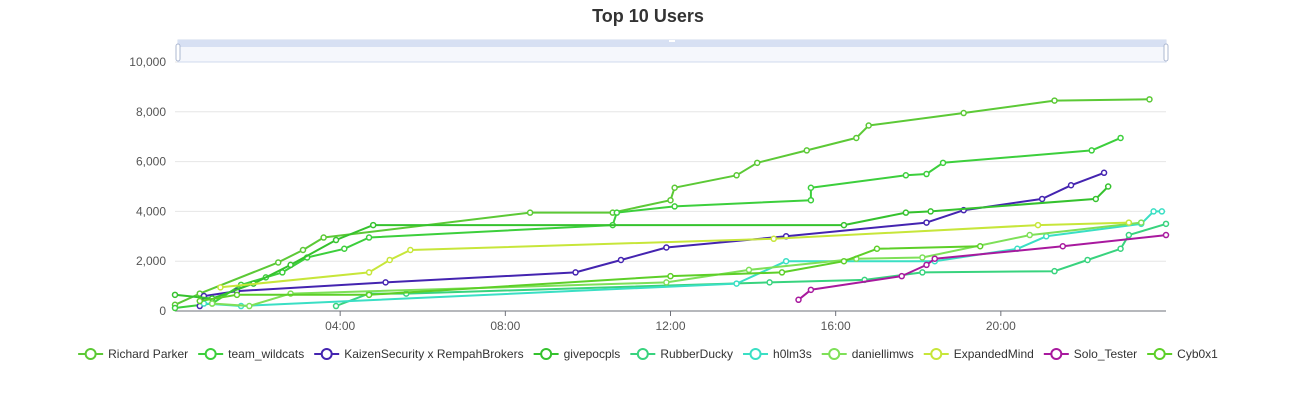 The image size is (1296, 400). I want to click on legend-item: ExpandedMind, so click(978, 354).